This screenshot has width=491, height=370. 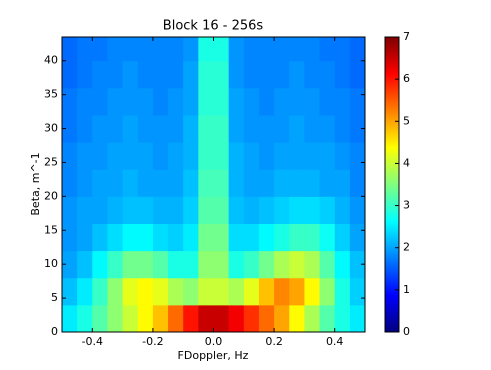 I want to click on y-axis-label: Beta, m^-1, so click(x=35, y=183).